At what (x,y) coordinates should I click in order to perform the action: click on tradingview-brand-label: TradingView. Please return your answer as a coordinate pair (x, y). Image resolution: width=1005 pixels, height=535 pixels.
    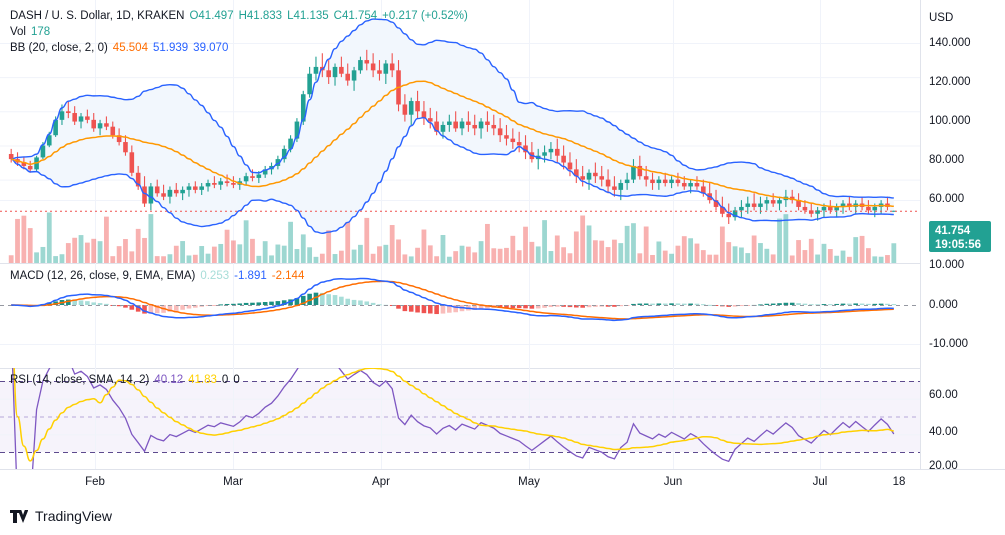
    Looking at the image, I should click on (74, 516).